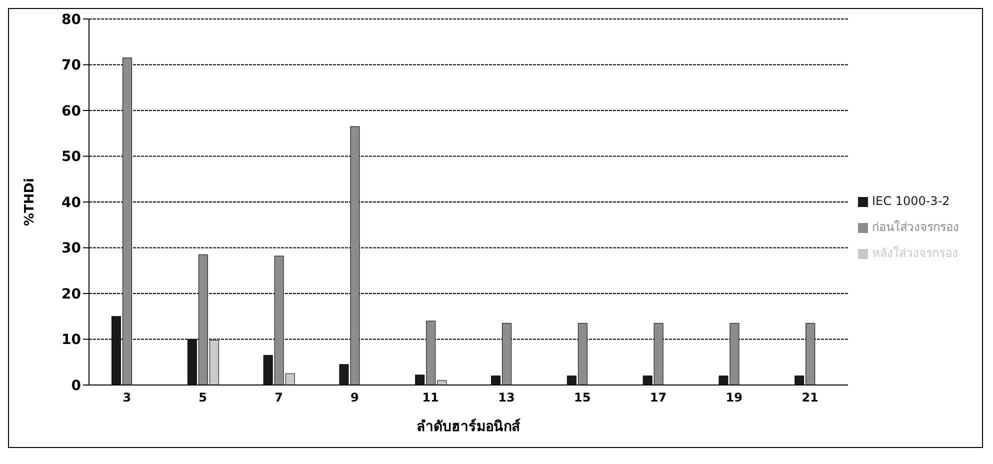 The height and width of the screenshot is (464, 993). What do you see at coordinates (582, 397) in the screenshot?
I see `x-tick-label: 15` at bounding box center [582, 397].